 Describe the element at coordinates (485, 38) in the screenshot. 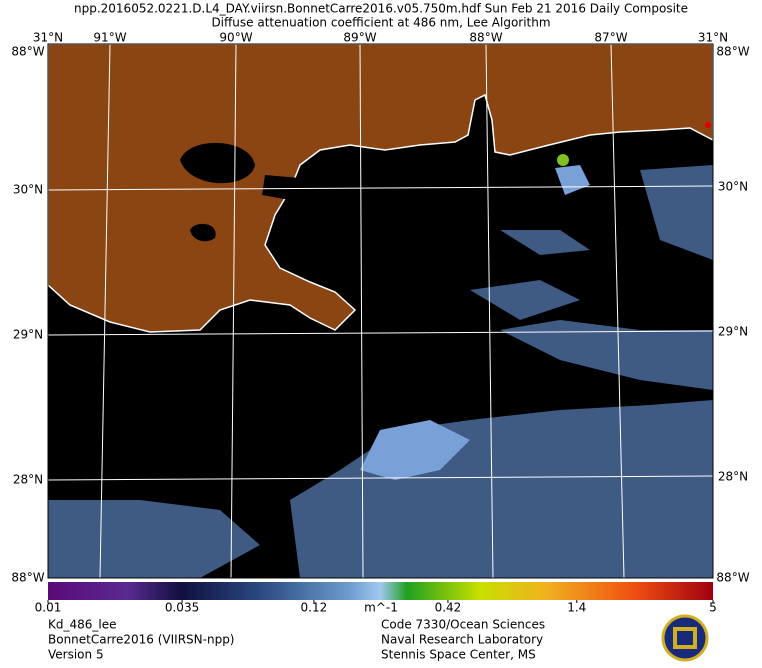

I see `lon-label: 88°W` at that location.